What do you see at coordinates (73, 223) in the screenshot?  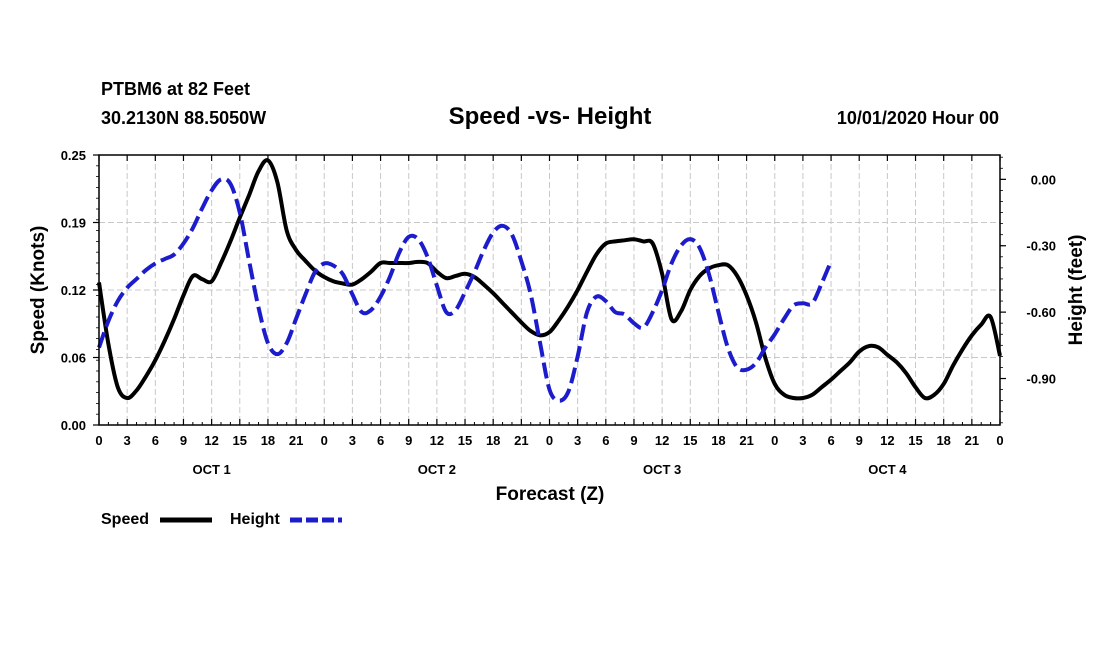 I see `y-tick-label: 0.19` at bounding box center [73, 223].